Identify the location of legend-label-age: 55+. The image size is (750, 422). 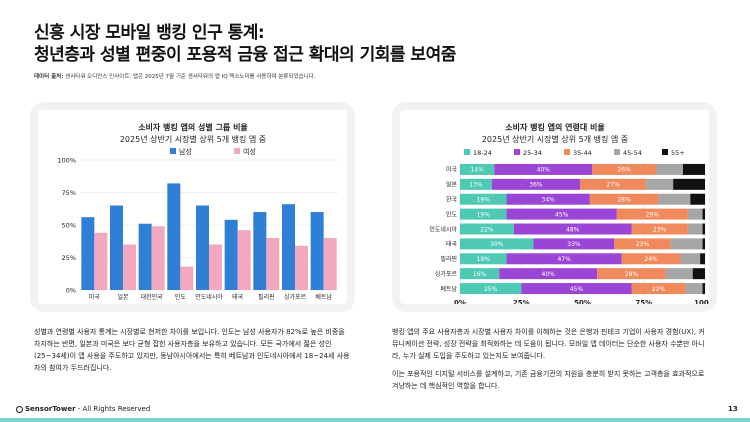
(678, 153).